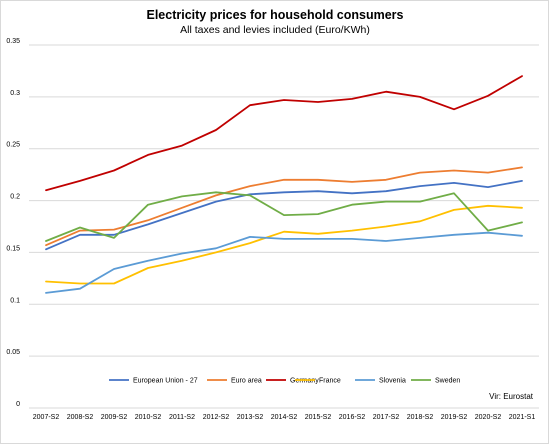  What do you see at coordinates (304, 381) in the screenshot?
I see `legend-label: Germany` at bounding box center [304, 381].